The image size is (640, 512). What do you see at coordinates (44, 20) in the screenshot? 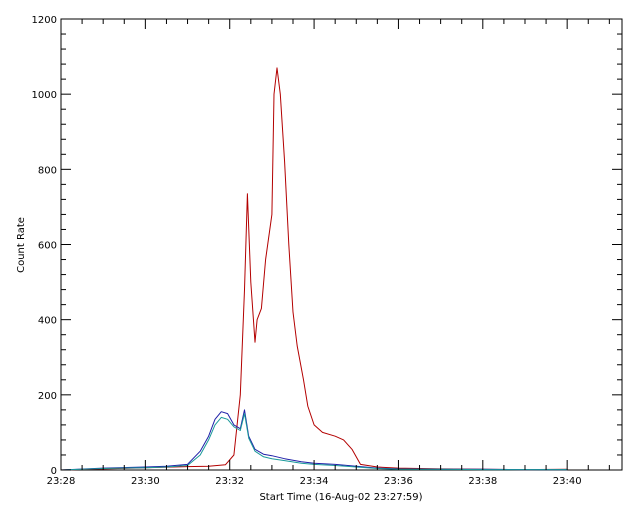
I see `y-tick-label: 1200` at bounding box center [44, 20].